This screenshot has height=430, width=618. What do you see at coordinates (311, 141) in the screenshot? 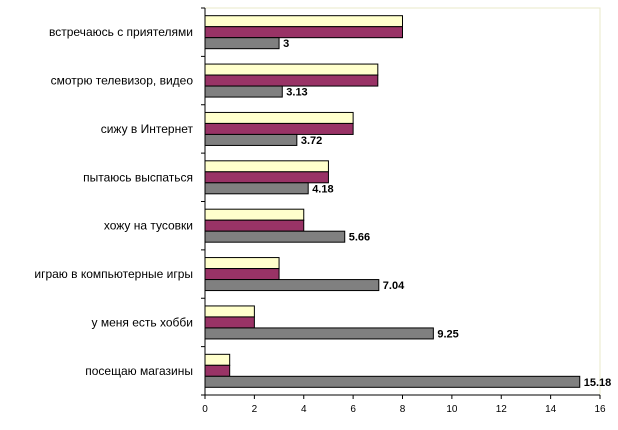
I see `data-label: 3.72` at bounding box center [311, 141].